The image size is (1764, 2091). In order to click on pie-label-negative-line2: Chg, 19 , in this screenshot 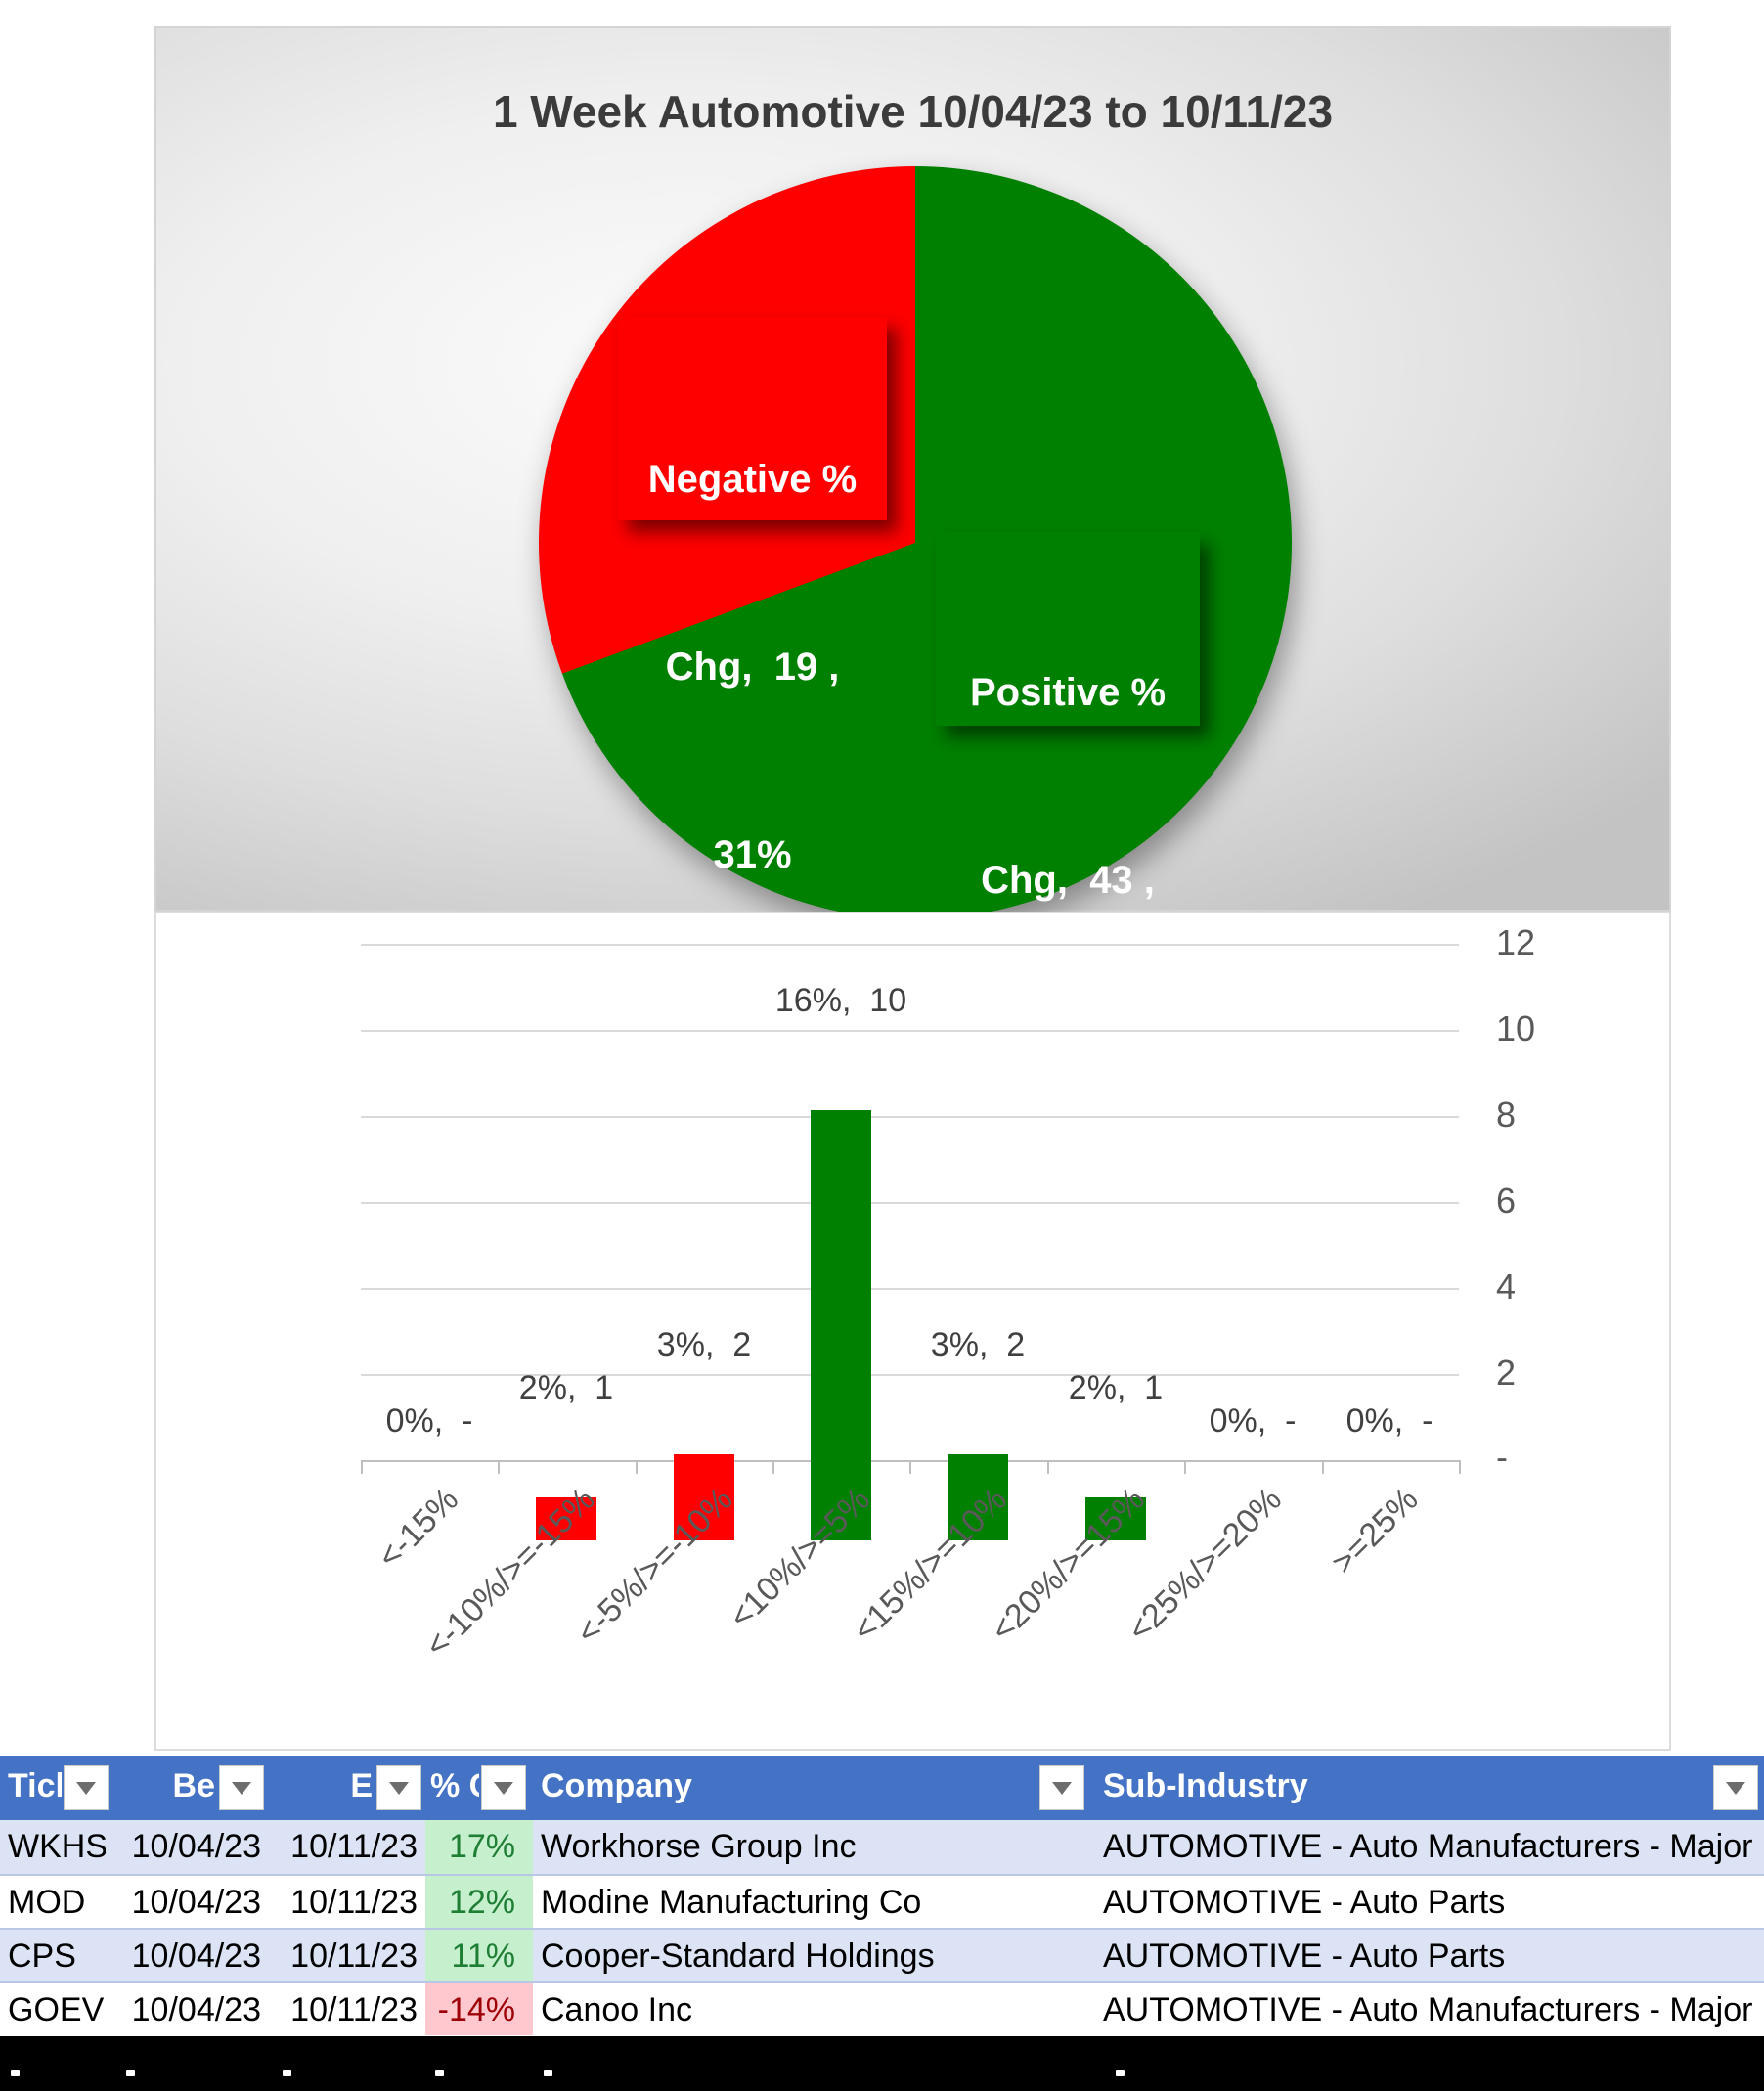, I will do `click(752, 667)`.